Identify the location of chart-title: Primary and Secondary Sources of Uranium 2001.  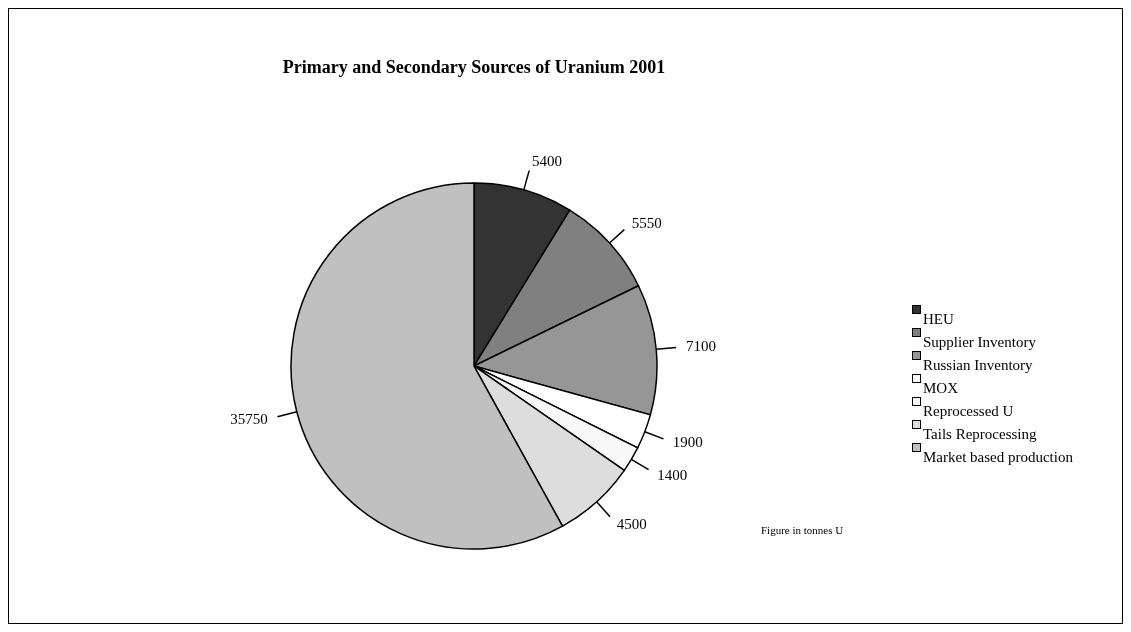
(474, 67).